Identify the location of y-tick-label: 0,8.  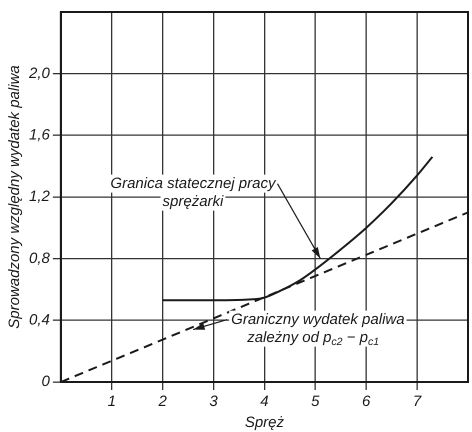
(39, 258).